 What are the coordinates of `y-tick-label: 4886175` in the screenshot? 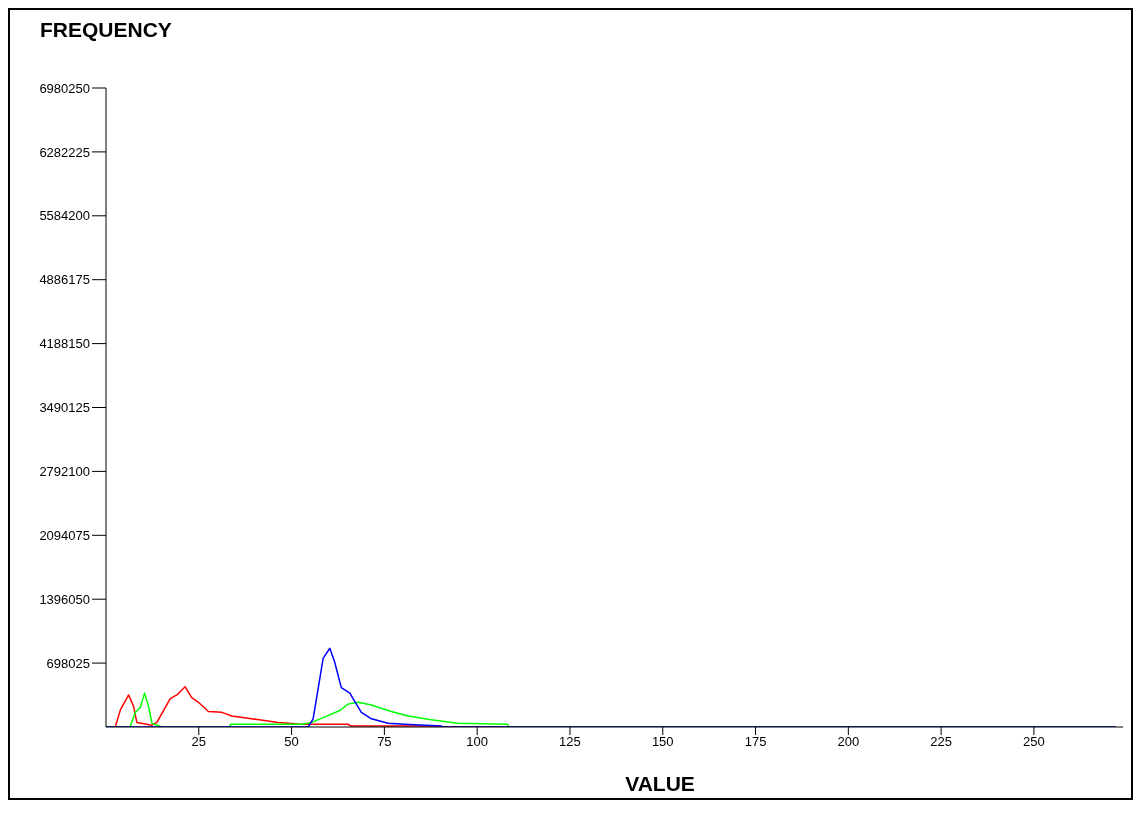 It's located at (64, 280).